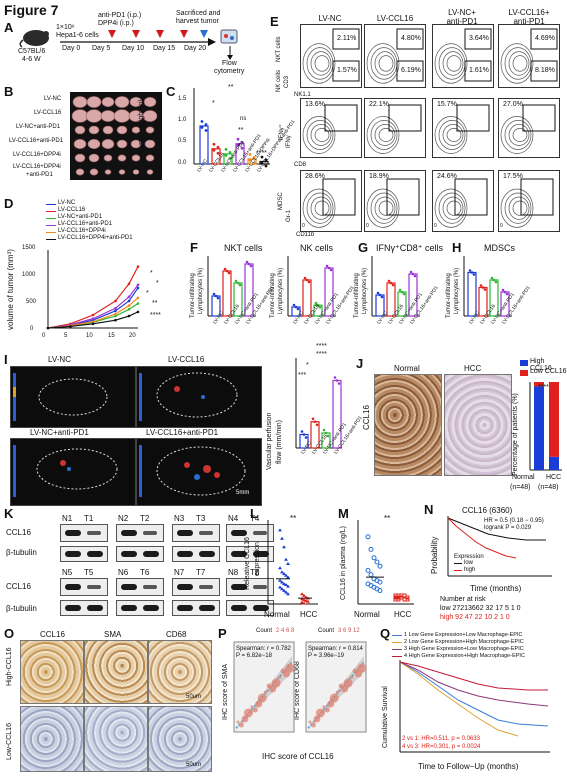 This screenshot has width=567, height=776. I want to click on e-col-3b: anti-PD1, so click(462, 21).